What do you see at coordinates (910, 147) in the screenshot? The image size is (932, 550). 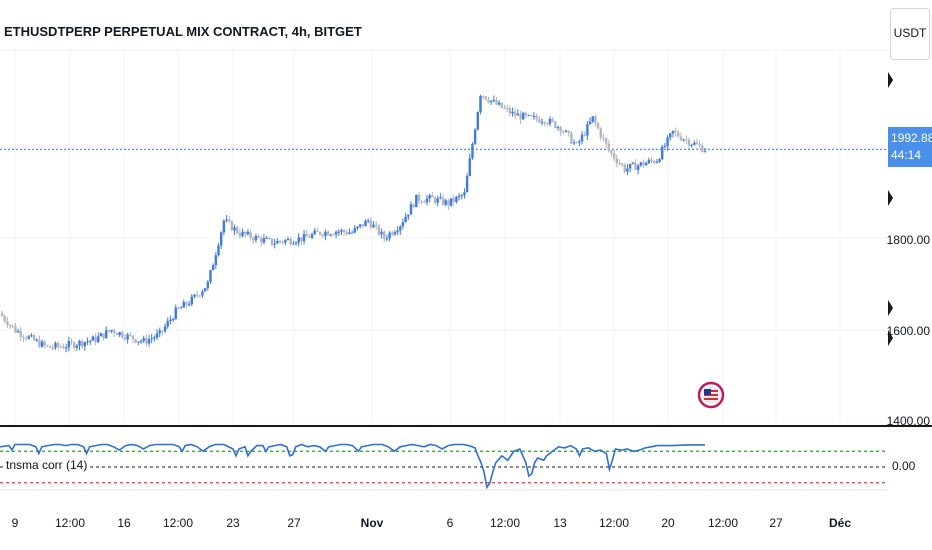 I see `last-price-tag: 1992.88 44:14` at bounding box center [910, 147].